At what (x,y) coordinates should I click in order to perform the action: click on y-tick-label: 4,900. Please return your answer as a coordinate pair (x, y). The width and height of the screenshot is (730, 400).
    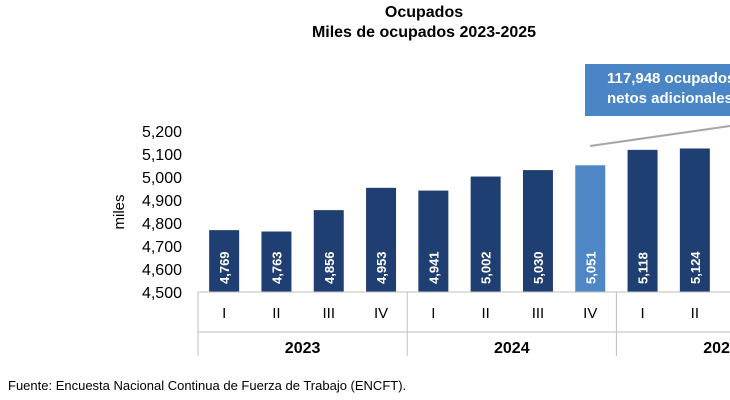
    Looking at the image, I should click on (162, 201).